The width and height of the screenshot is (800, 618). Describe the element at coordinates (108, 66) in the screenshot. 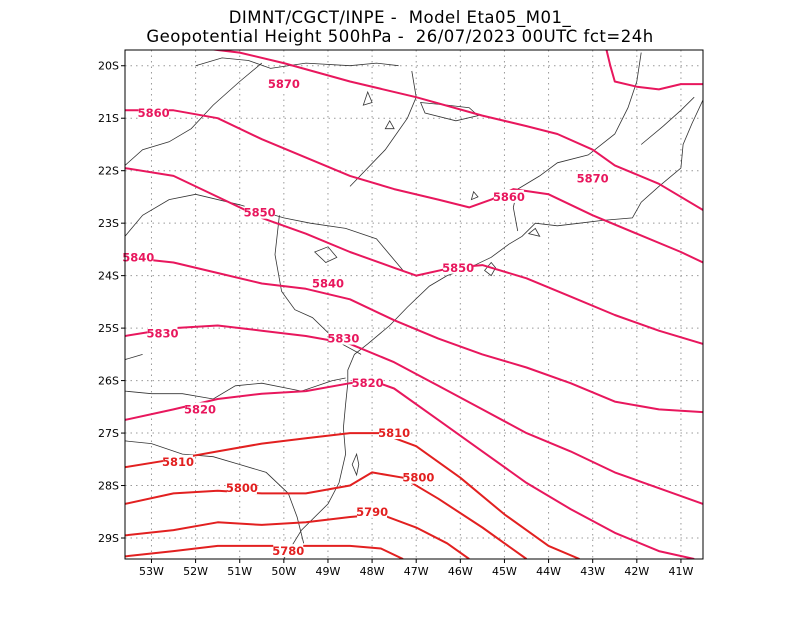

I see `y-tick-label: 20S` at that location.